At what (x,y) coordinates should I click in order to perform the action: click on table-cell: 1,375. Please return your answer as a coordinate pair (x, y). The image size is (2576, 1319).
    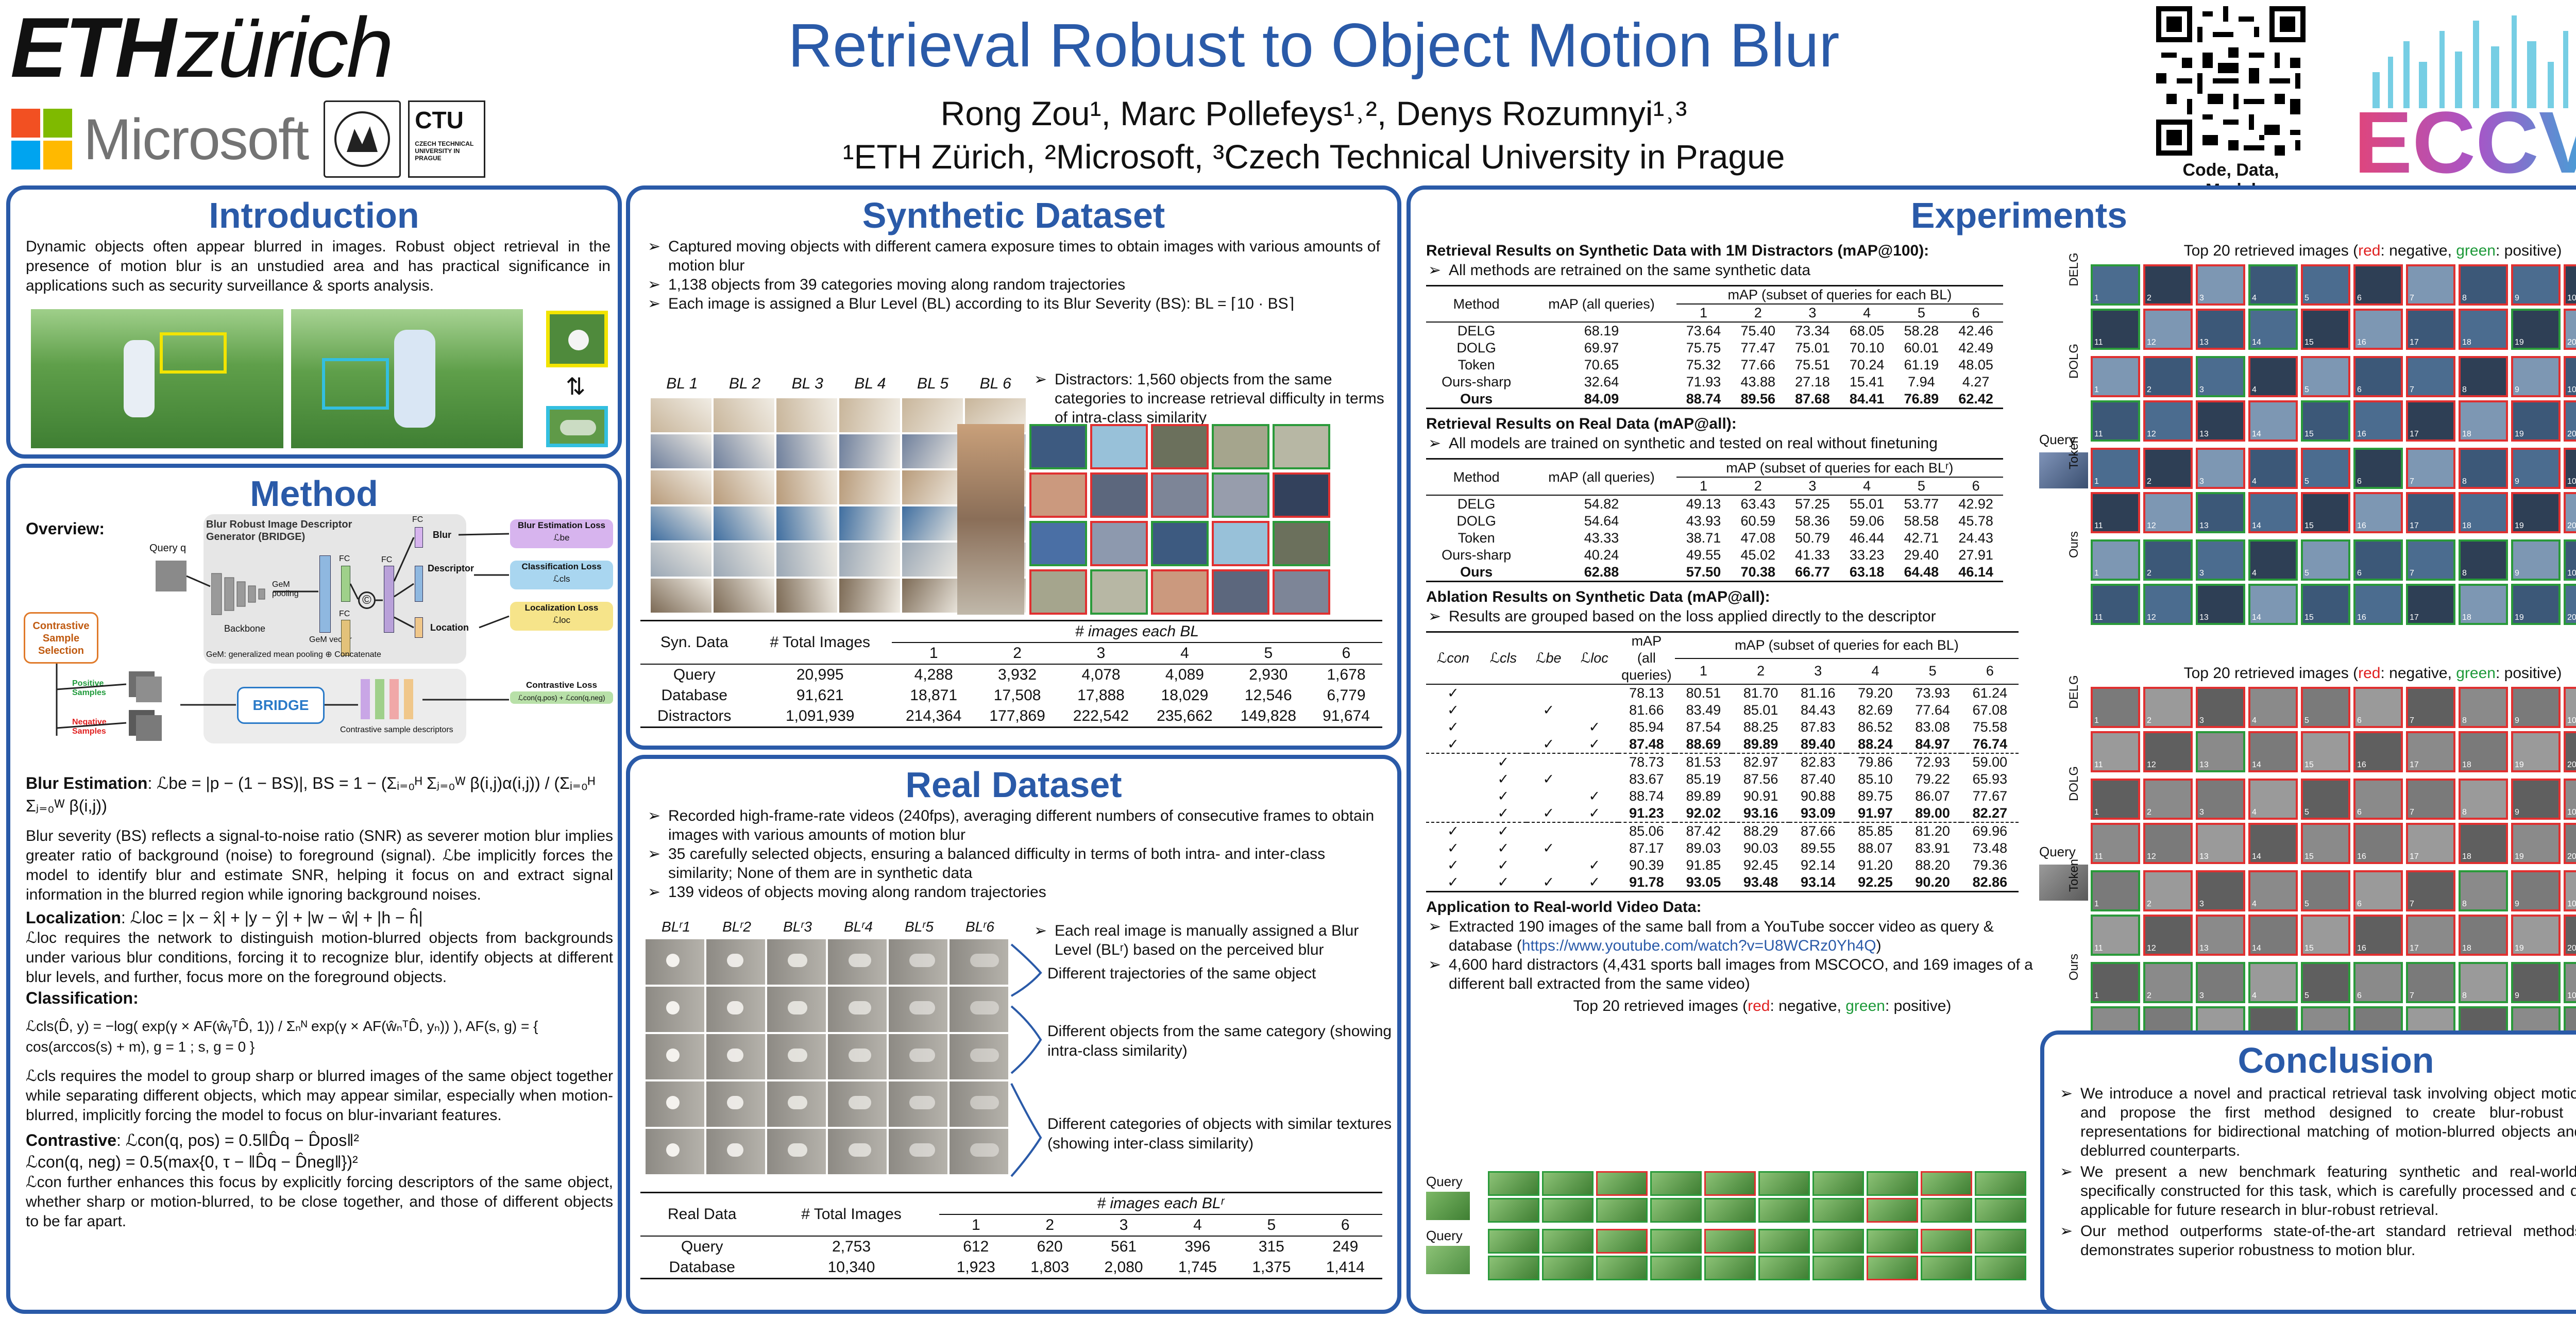
    Looking at the image, I should click on (1271, 1268).